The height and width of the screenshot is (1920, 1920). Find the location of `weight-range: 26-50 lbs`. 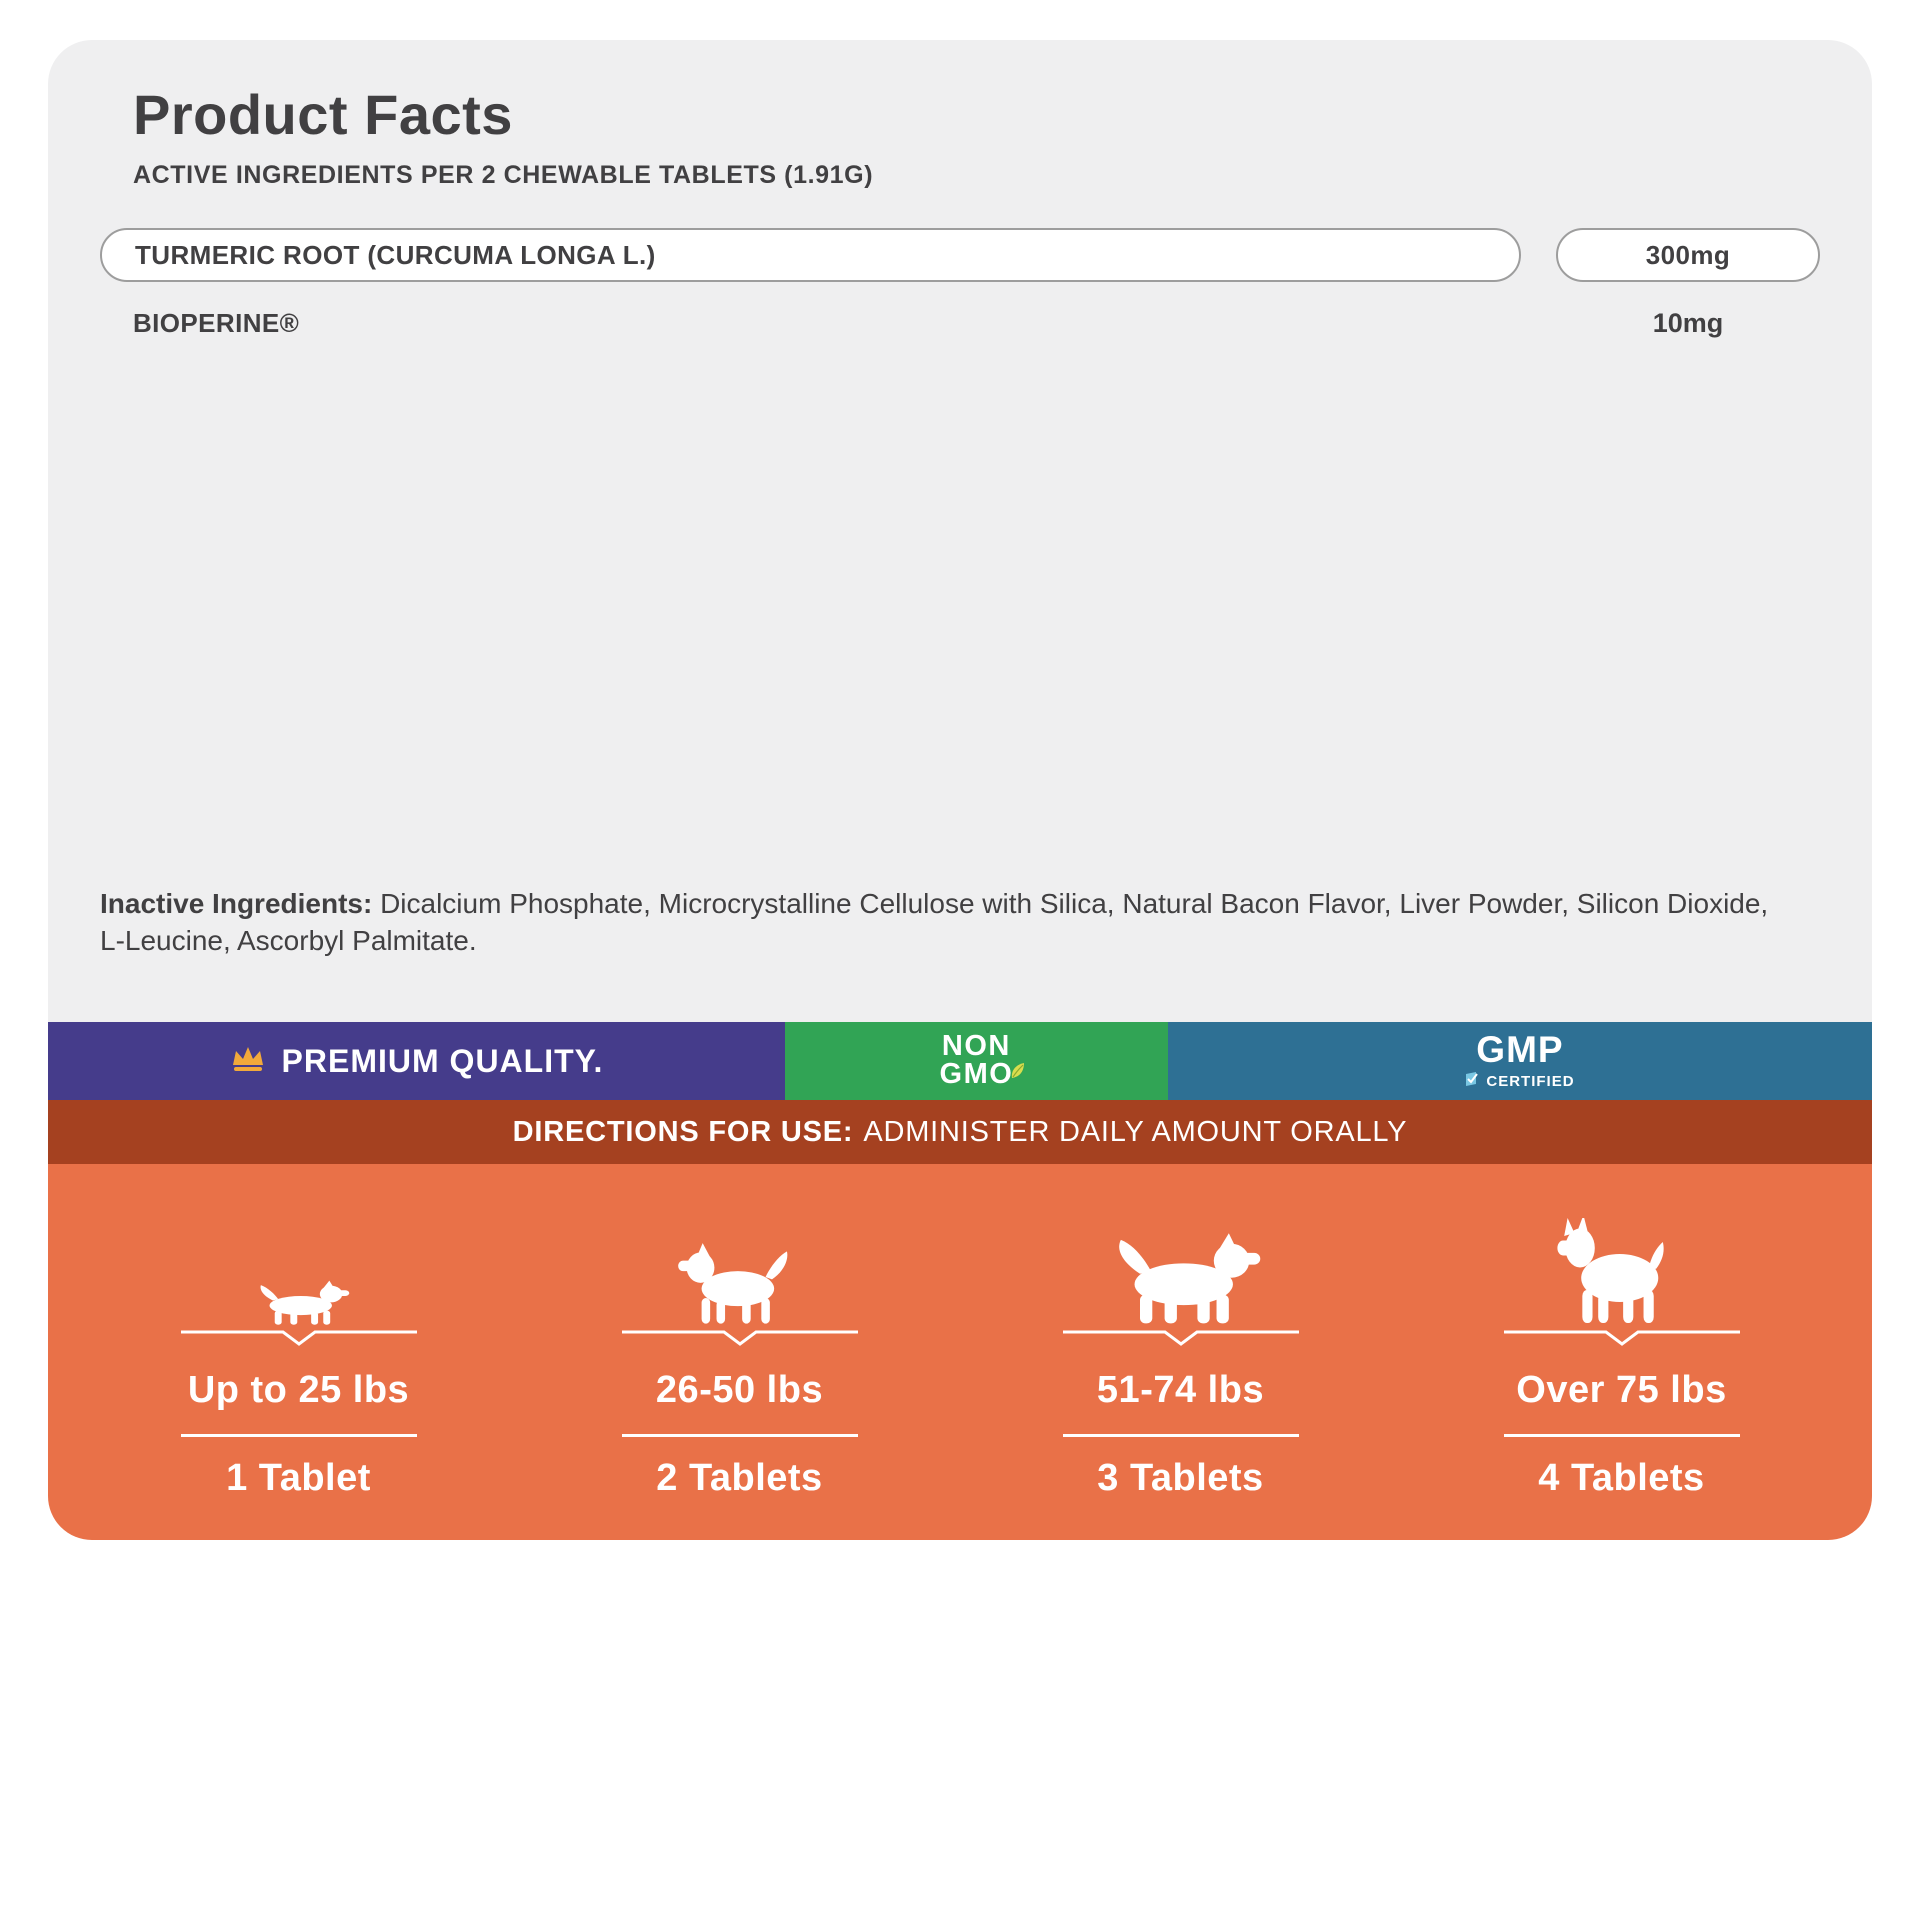

weight-range: 26-50 lbs is located at coordinates (739, 1390).